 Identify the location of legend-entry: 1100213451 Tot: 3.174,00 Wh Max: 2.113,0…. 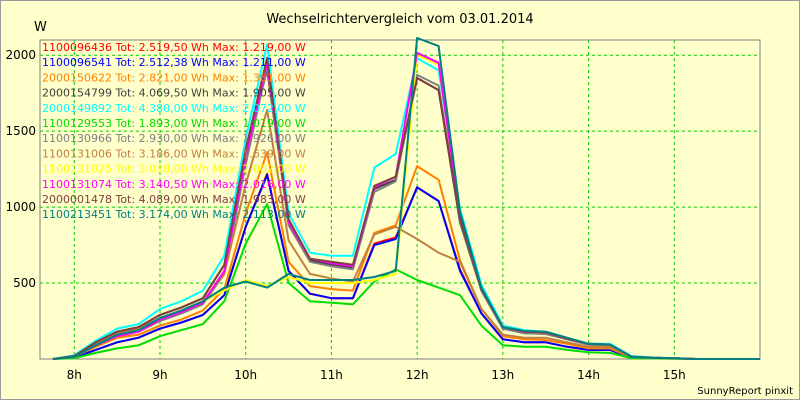
(174, 214).